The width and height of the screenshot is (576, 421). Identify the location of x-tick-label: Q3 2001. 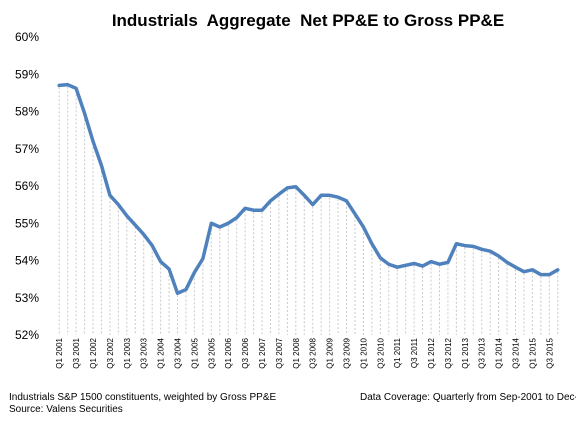
(76, 352).